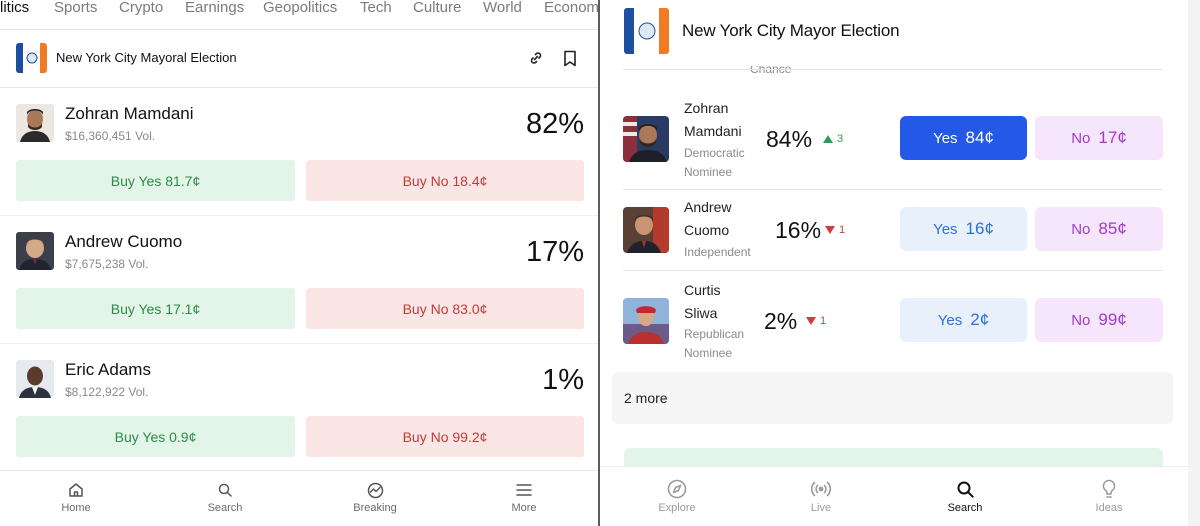 The width and height of the screenshot is (1200, 526). What do you see at coordinates (979, 228) in the screenshot?
I see `yes-price: 16¢` at bounding box center [979, 228].